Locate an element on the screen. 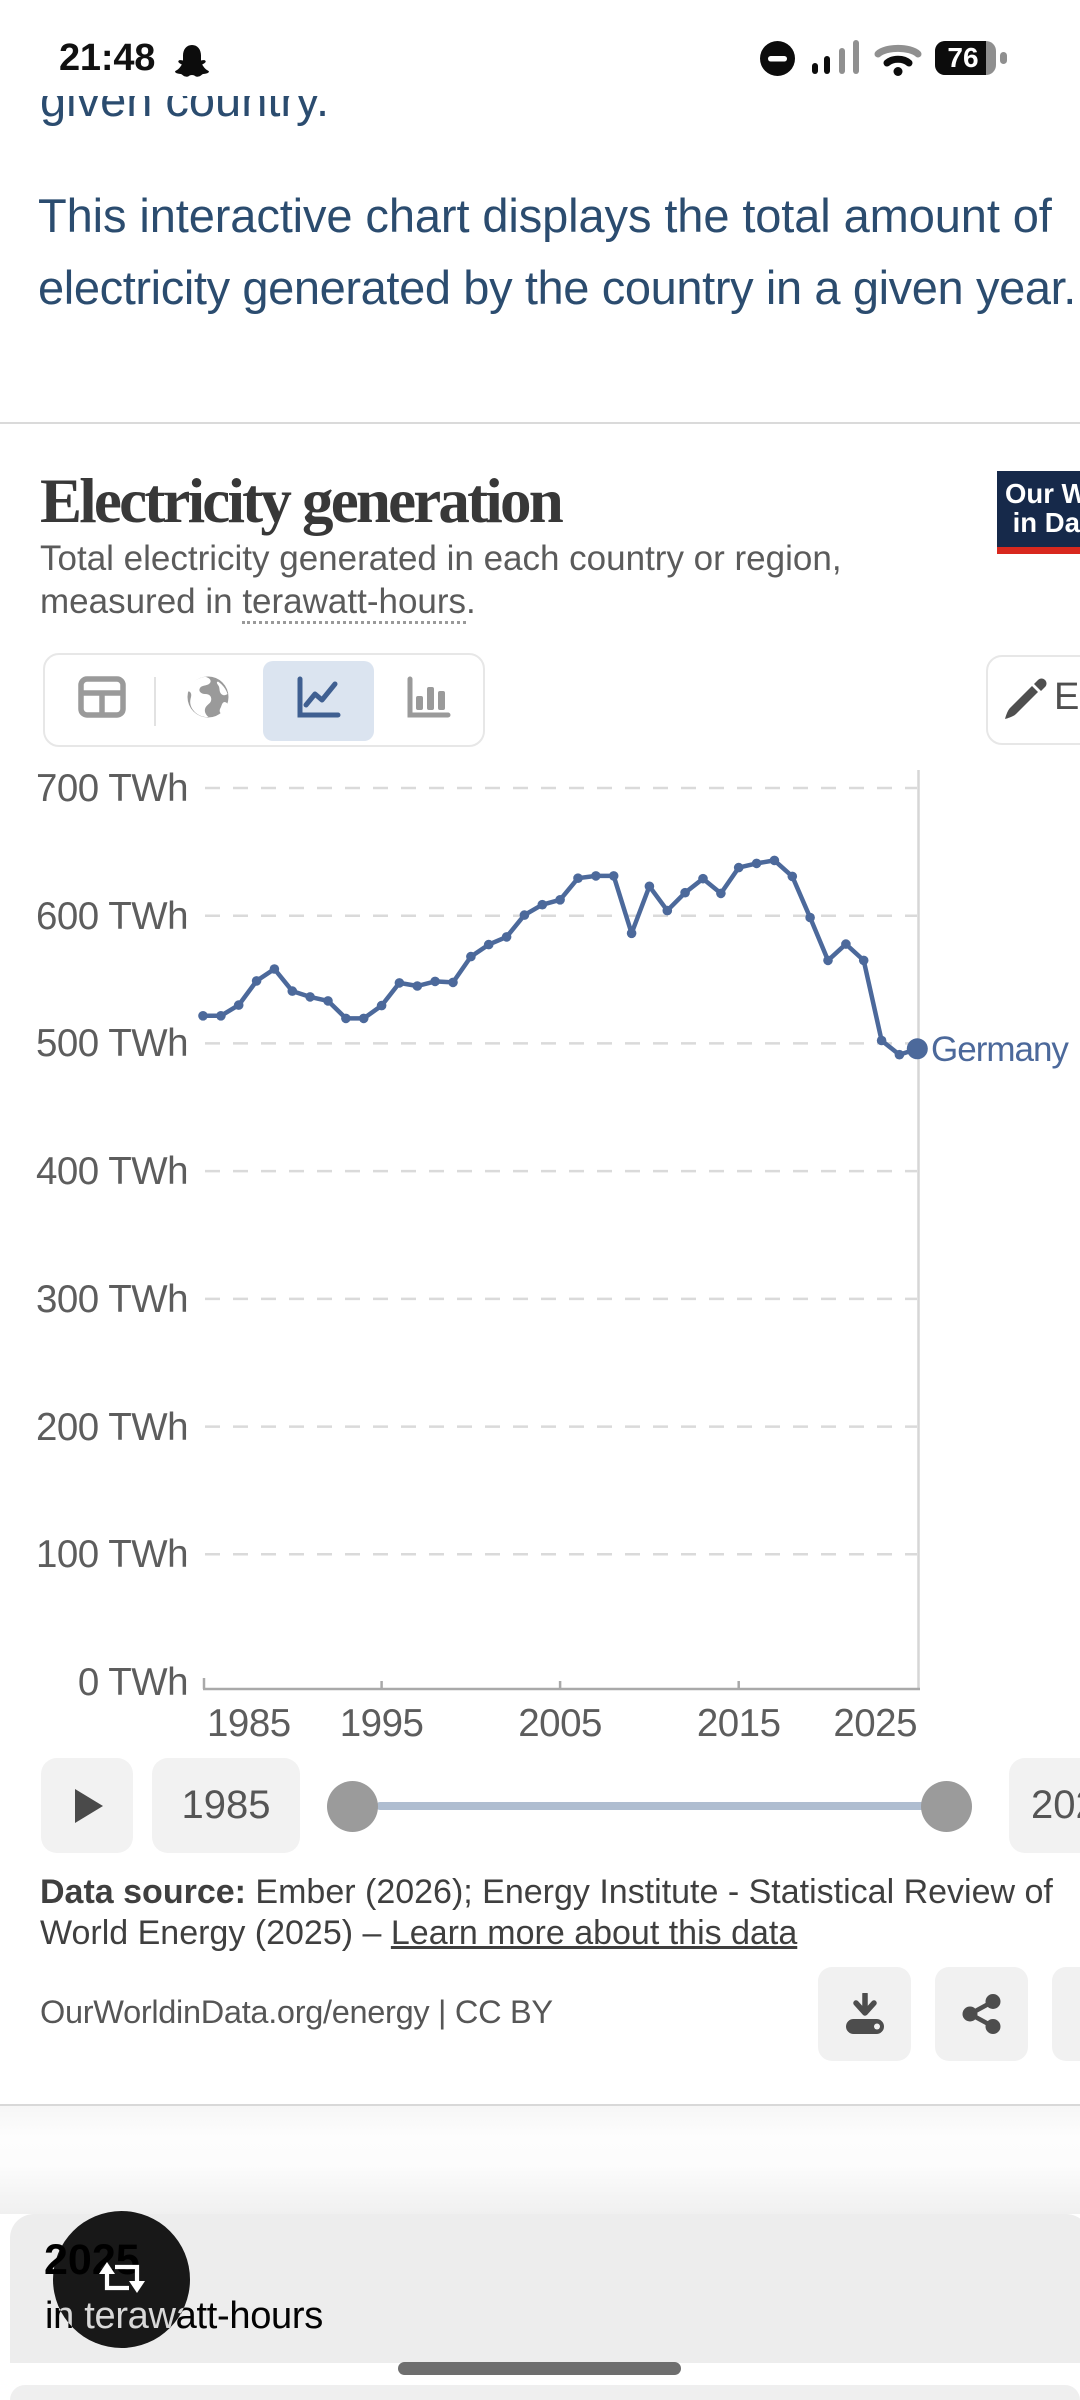 This screenshot has height=2400, width=1080. svg-text: Germany is located at coordinates (1000, 1049).